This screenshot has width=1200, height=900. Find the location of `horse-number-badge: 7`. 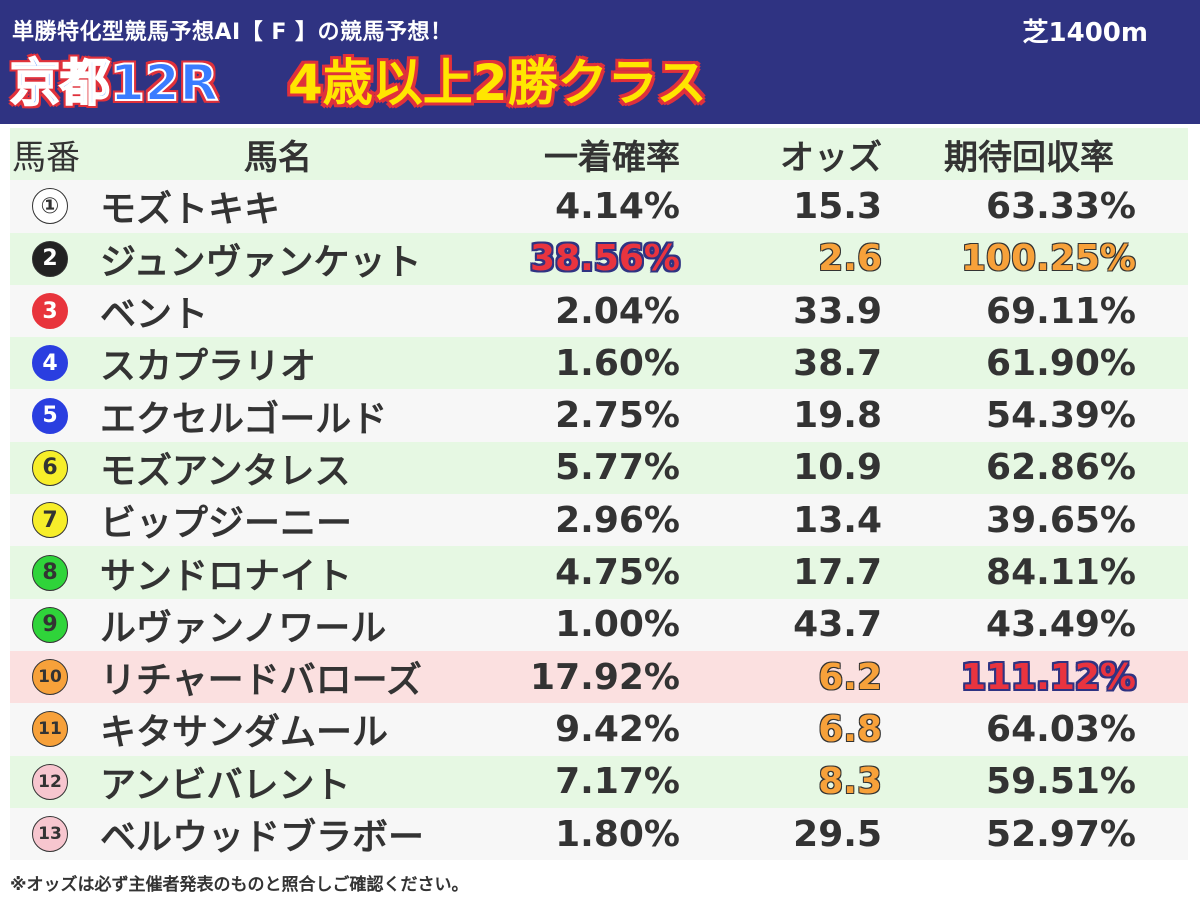

horse-number-badge: 7 is located at coordinates (50, 520).